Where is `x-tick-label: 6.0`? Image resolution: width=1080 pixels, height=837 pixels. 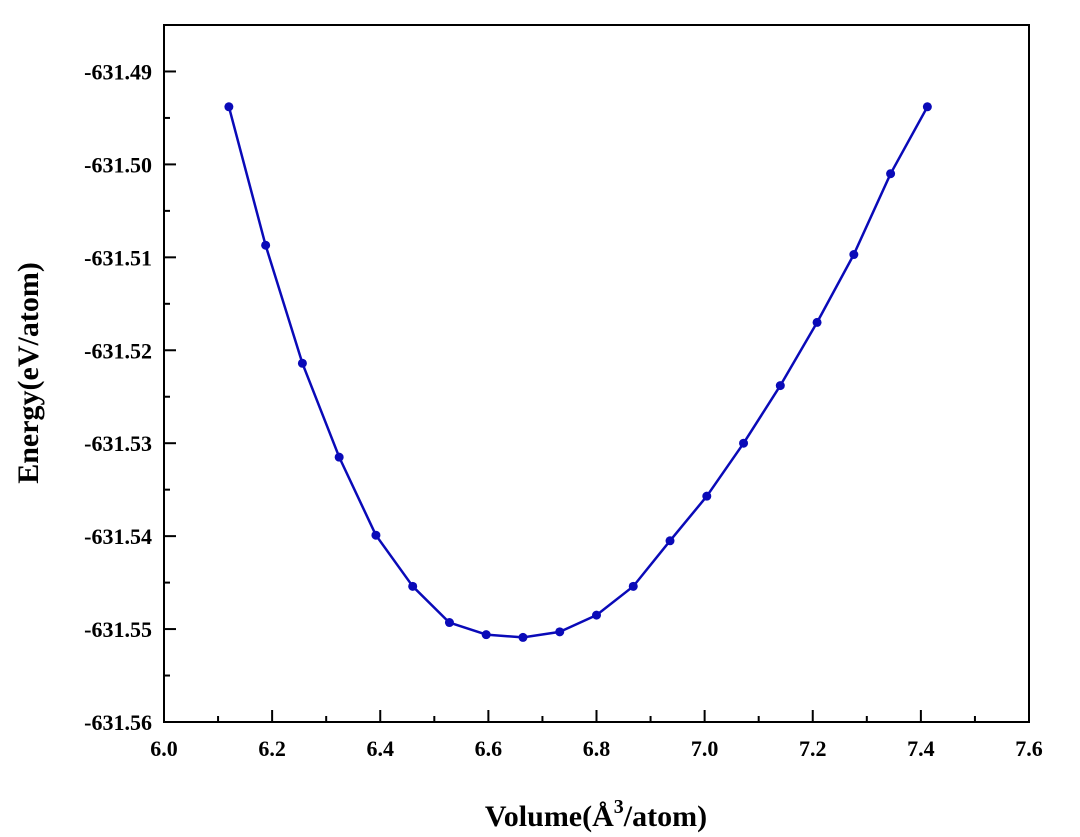 x-tick-label: 6.0 is located at coordinates (164, 748).